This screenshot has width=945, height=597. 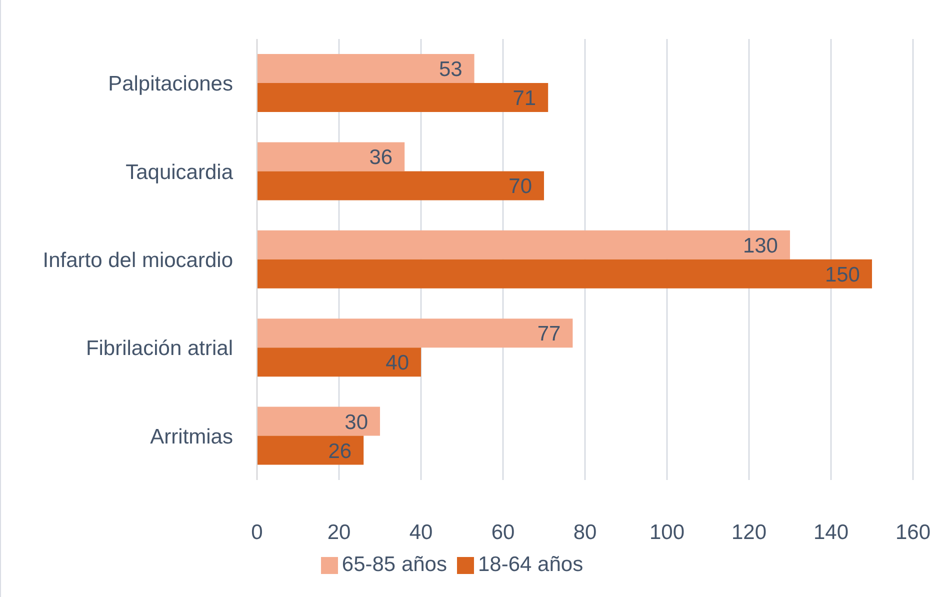 What do you see at coordinates (520, 186) in the screenshot?
I see `data-label: 70` at bounding box center [520, 186].